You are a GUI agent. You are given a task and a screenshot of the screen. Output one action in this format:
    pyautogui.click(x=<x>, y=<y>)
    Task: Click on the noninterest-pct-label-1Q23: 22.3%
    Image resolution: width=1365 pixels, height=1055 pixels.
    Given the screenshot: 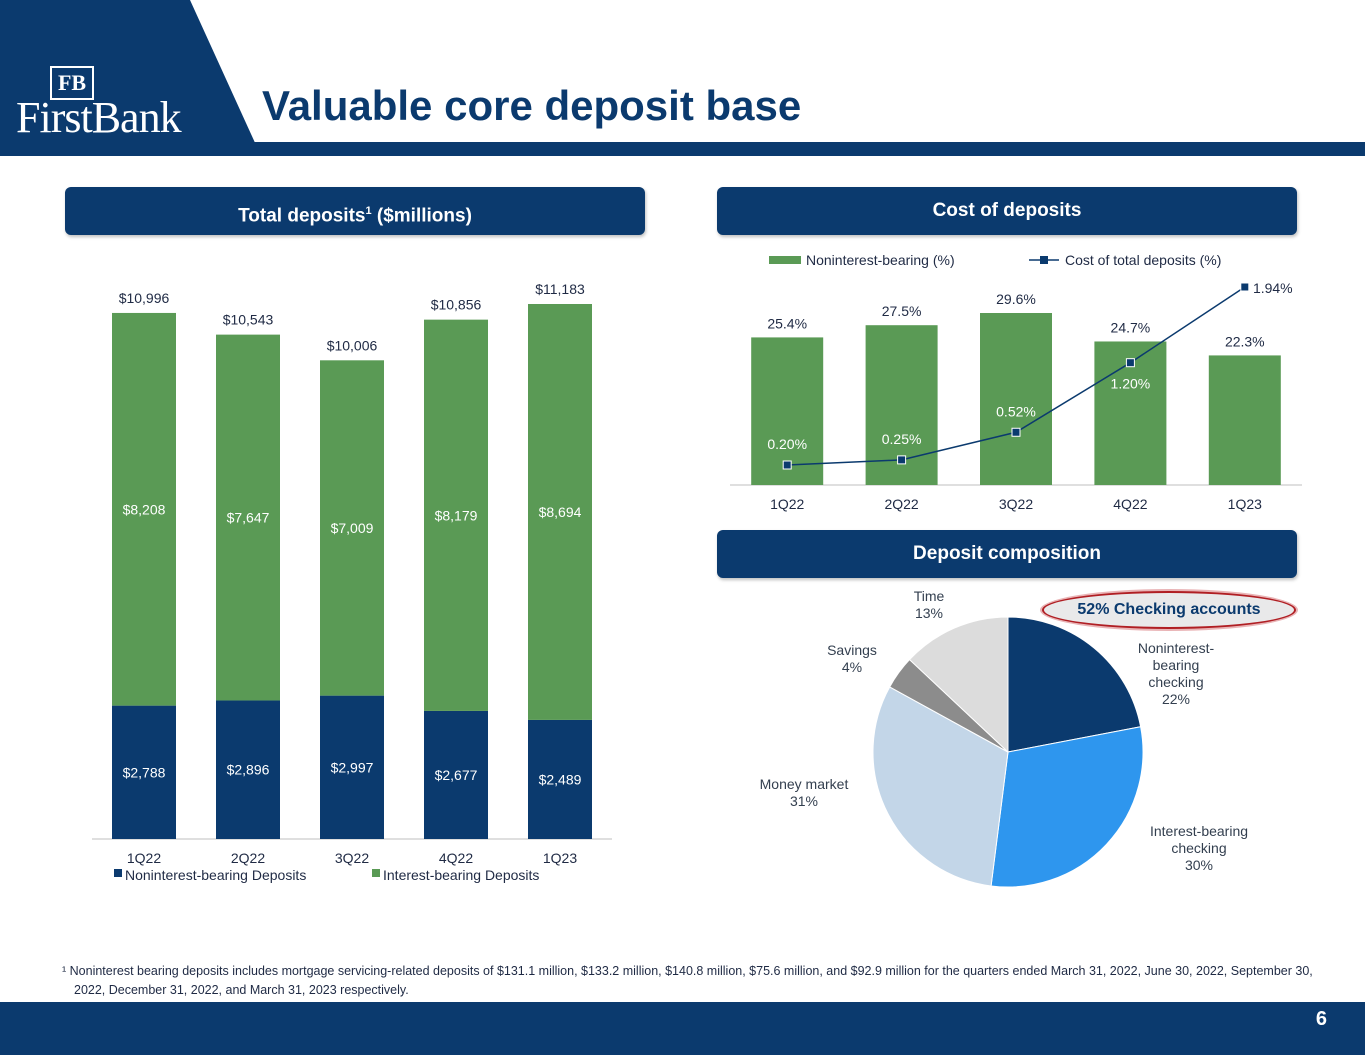 What is the action you would take?
    pyautogui.click(x=1245, y=341)
    